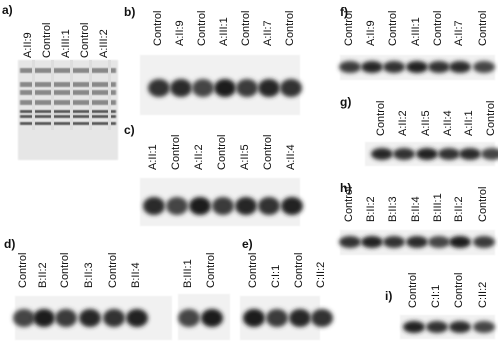 This screenshot has width=498, height=349. Describe the element at coordinates (129, 130) in the screenshot. I see `panel-label: c)` at that location.